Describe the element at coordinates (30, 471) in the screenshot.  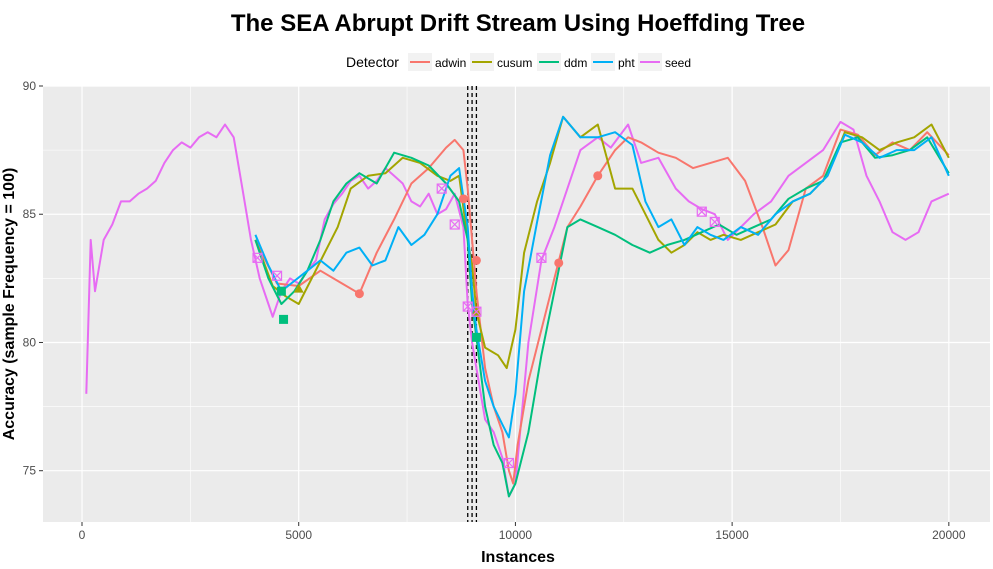
I see `y-tick-label: 75` at that location.